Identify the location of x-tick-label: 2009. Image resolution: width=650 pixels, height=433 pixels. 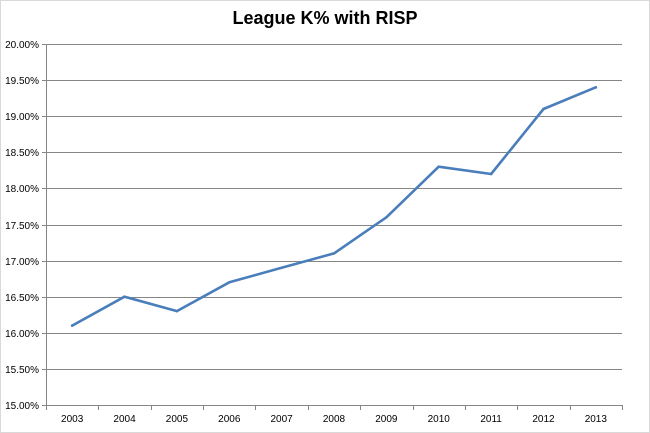
(386, 419).